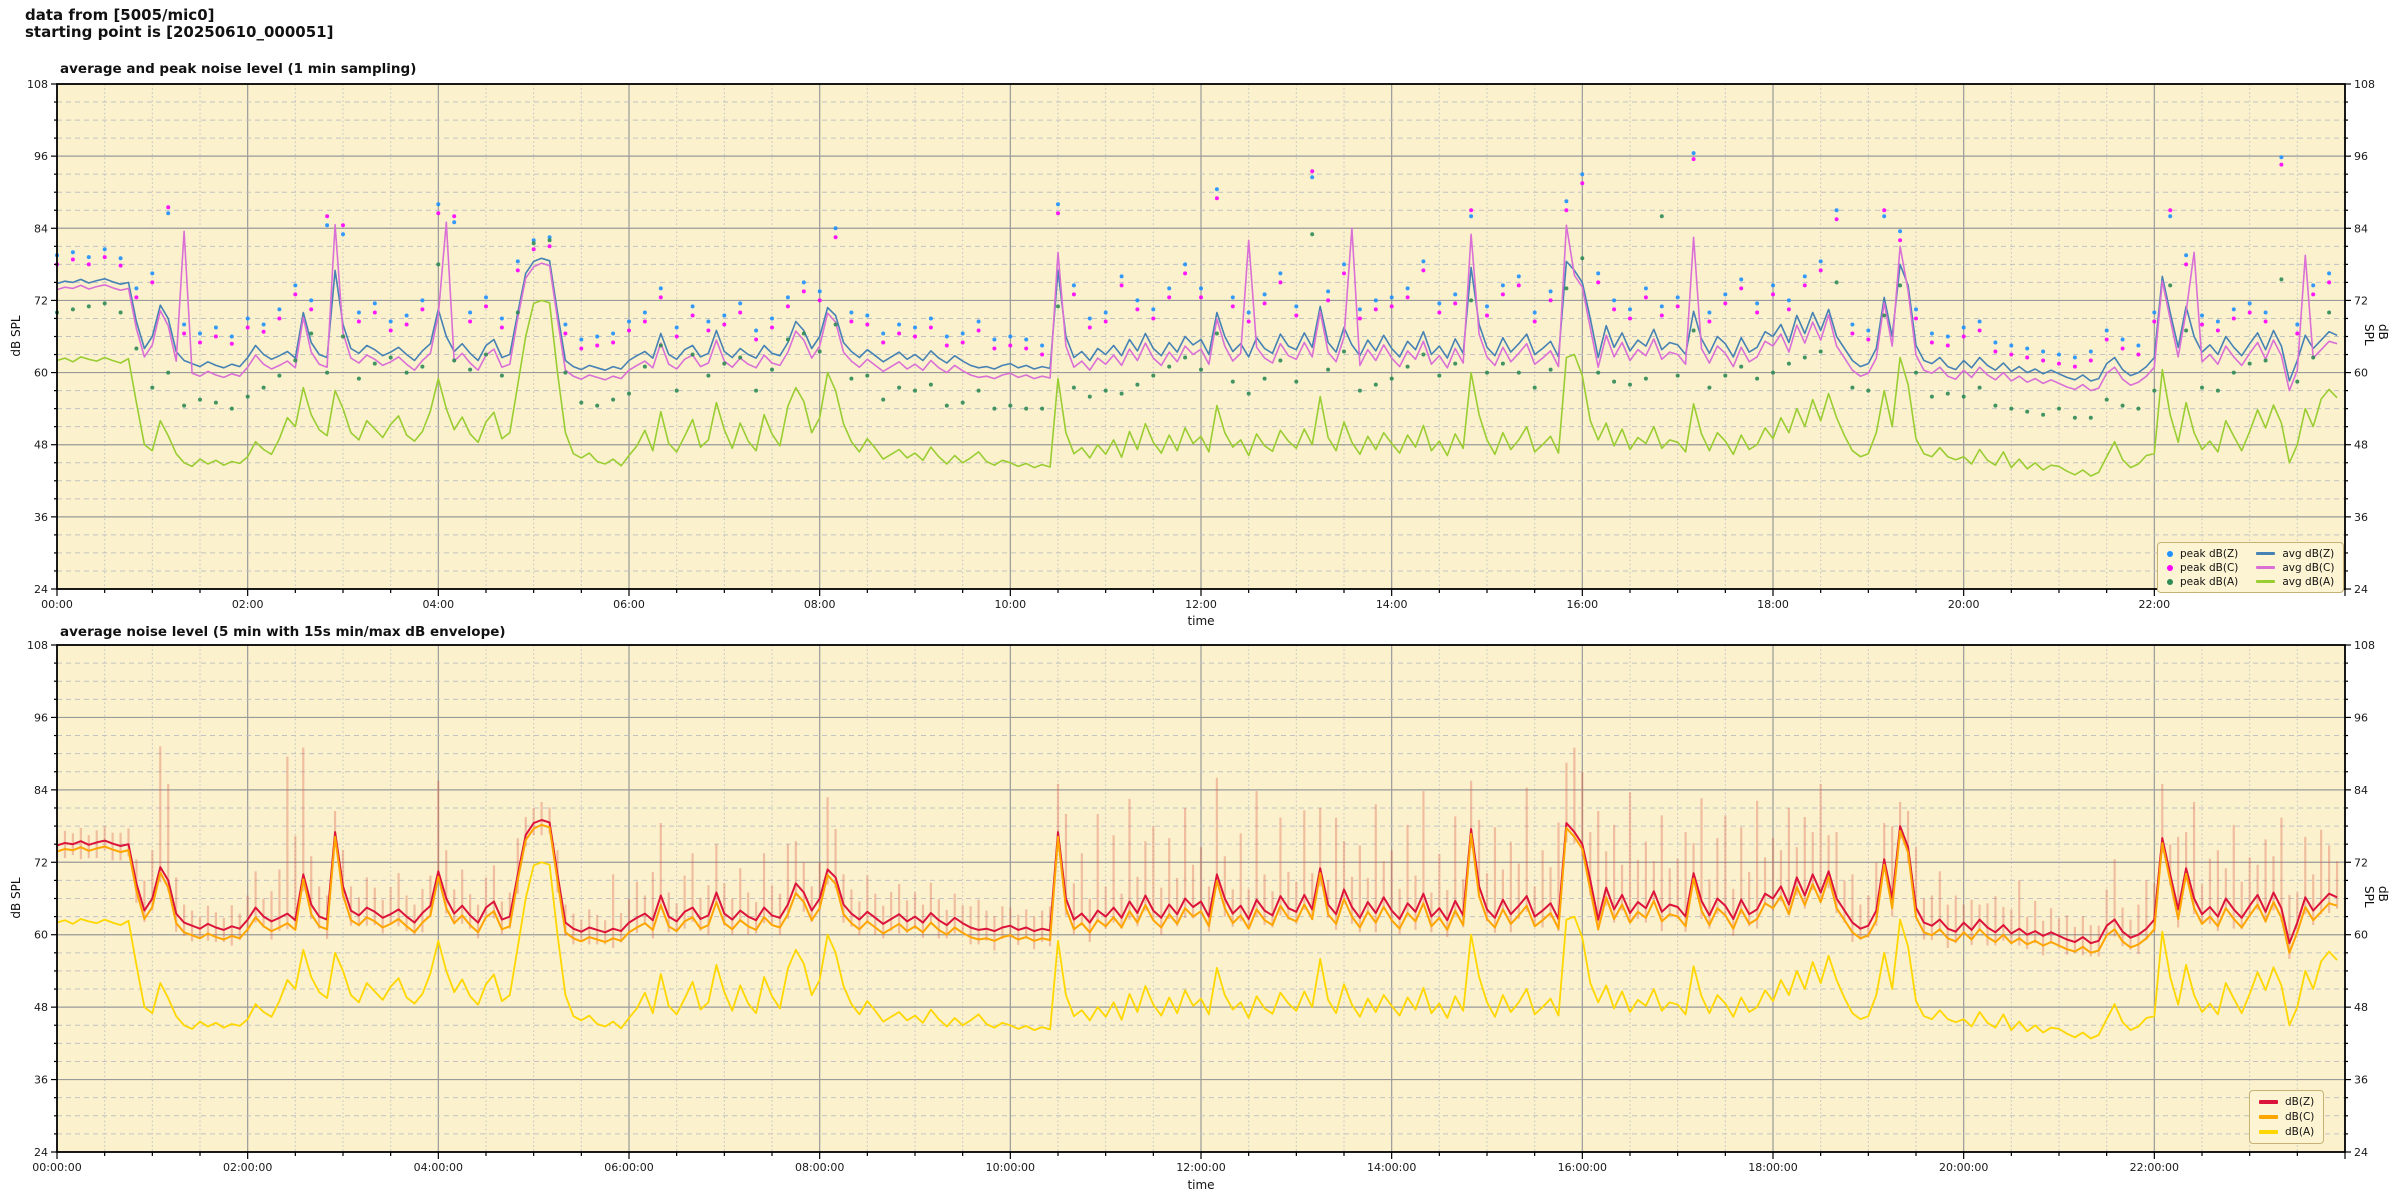 This screenshot has width=2400, height=1200. What do you see at coordinates (2154, 1167) in the screenshot?
I see `x-tick-label: 22:00:00` at bounding box center [2154, 1167].